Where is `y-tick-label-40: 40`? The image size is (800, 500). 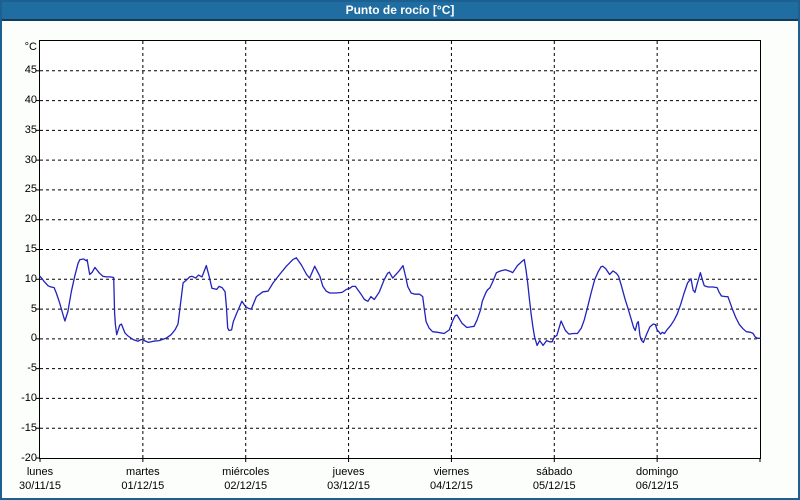 y-tick-label-40: 40 is located at coordinates (30, 100).